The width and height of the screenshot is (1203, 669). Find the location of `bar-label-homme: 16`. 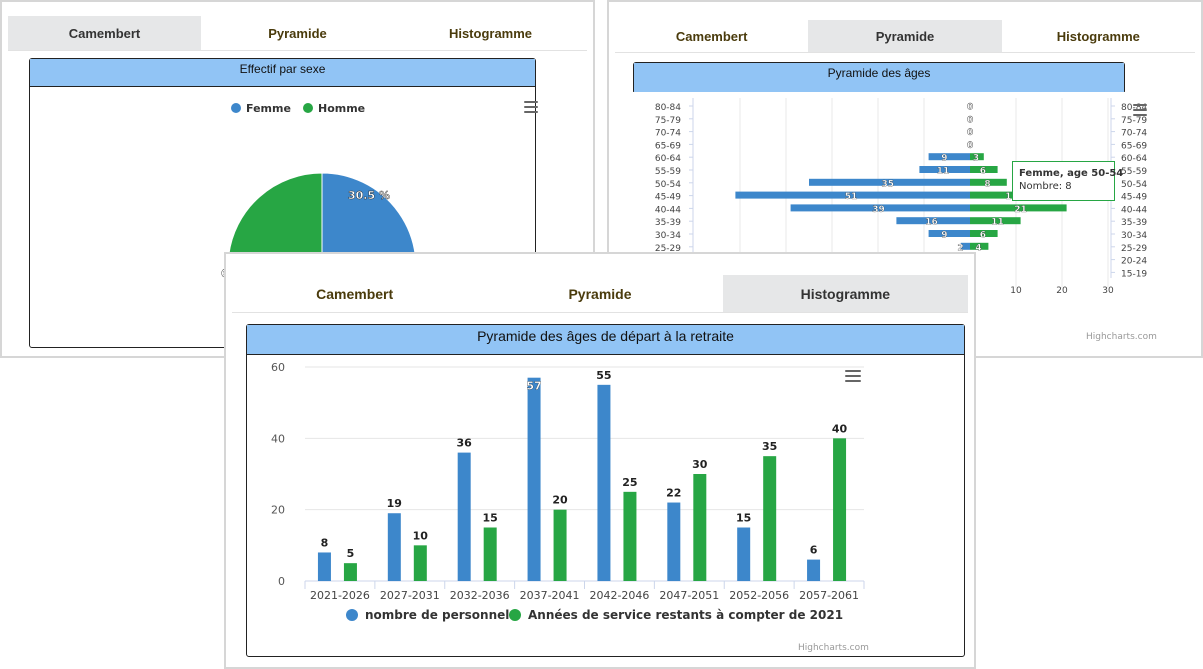

bar-label-homme: 16 is located at coordinates (931, 223).